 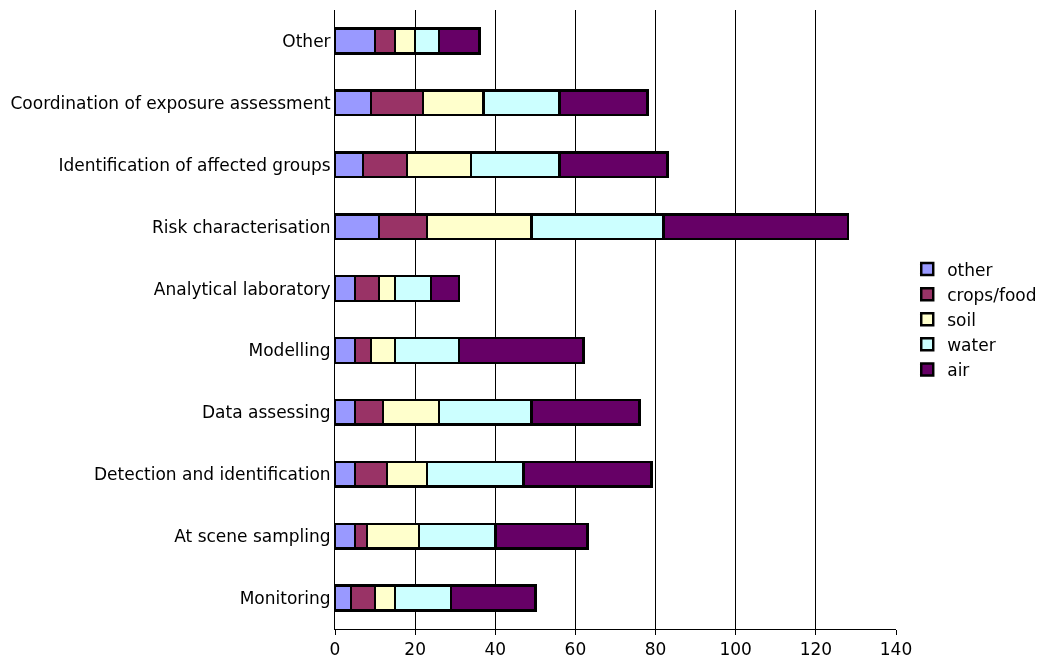 I want to click on x-tick-label: 60, so click(x=575, y=649).